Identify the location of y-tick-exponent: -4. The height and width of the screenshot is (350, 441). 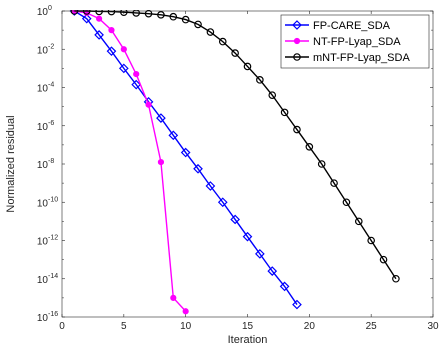
(51, 85).